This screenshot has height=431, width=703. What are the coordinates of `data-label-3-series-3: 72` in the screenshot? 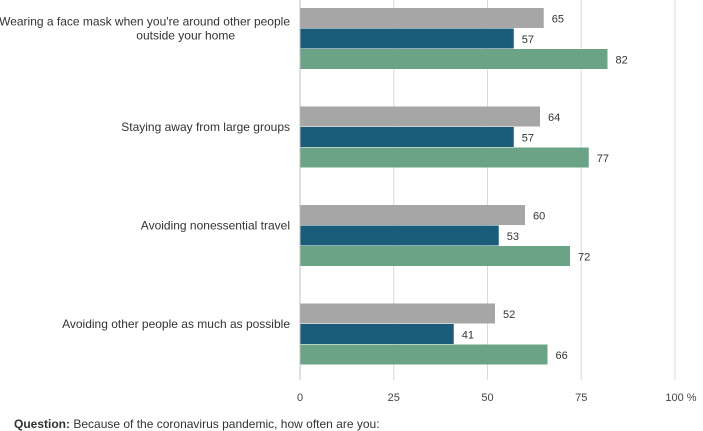 It's located at (584, 257).